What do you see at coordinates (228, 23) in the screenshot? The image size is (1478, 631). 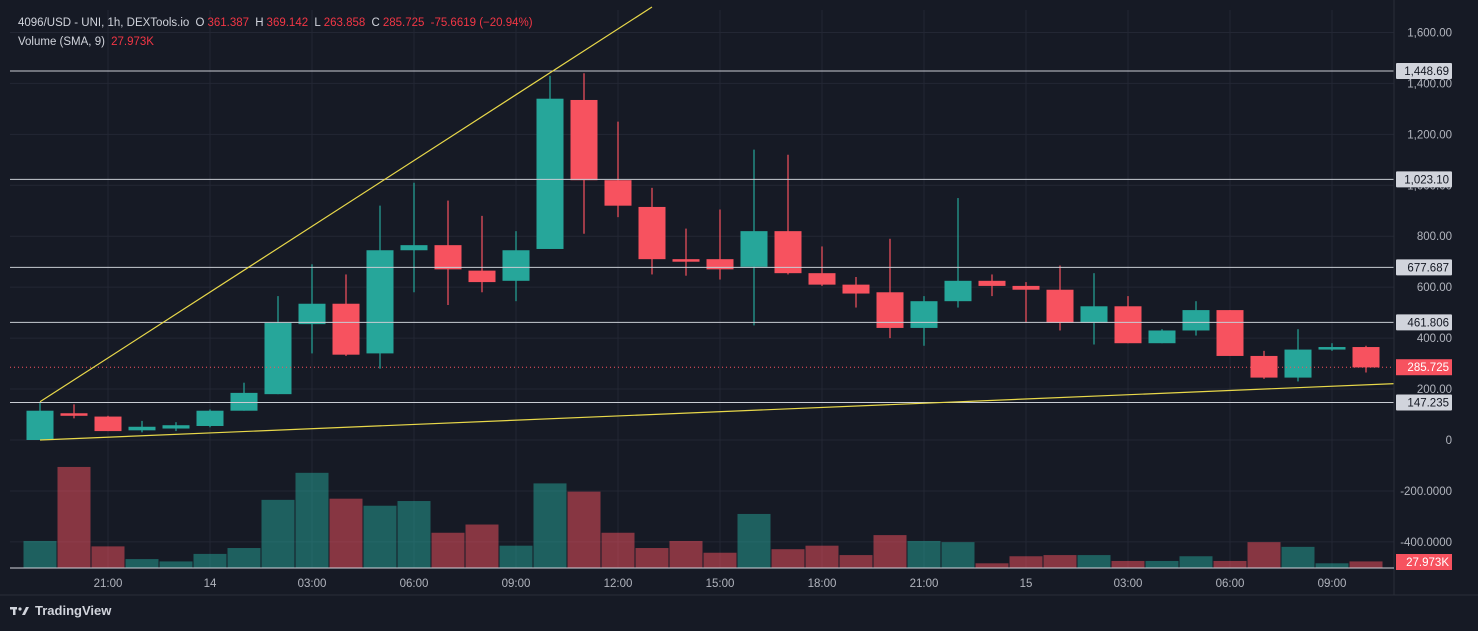 I see `open-value: 361.387` at bounding box center [228, 23].